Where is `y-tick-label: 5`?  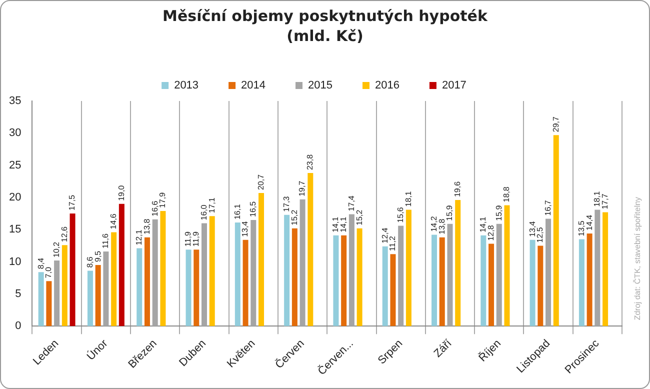
y-tick-label: 5 is located at coordinates (18, 294).